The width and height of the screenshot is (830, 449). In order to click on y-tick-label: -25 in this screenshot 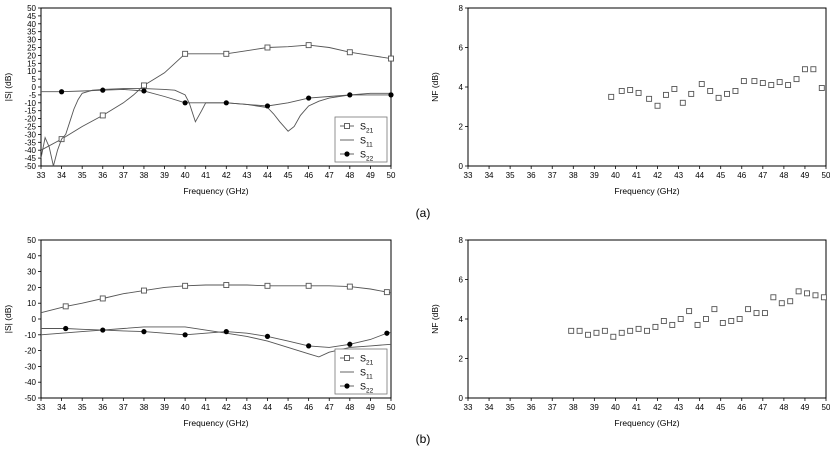, I will do `click(30, 127)`.